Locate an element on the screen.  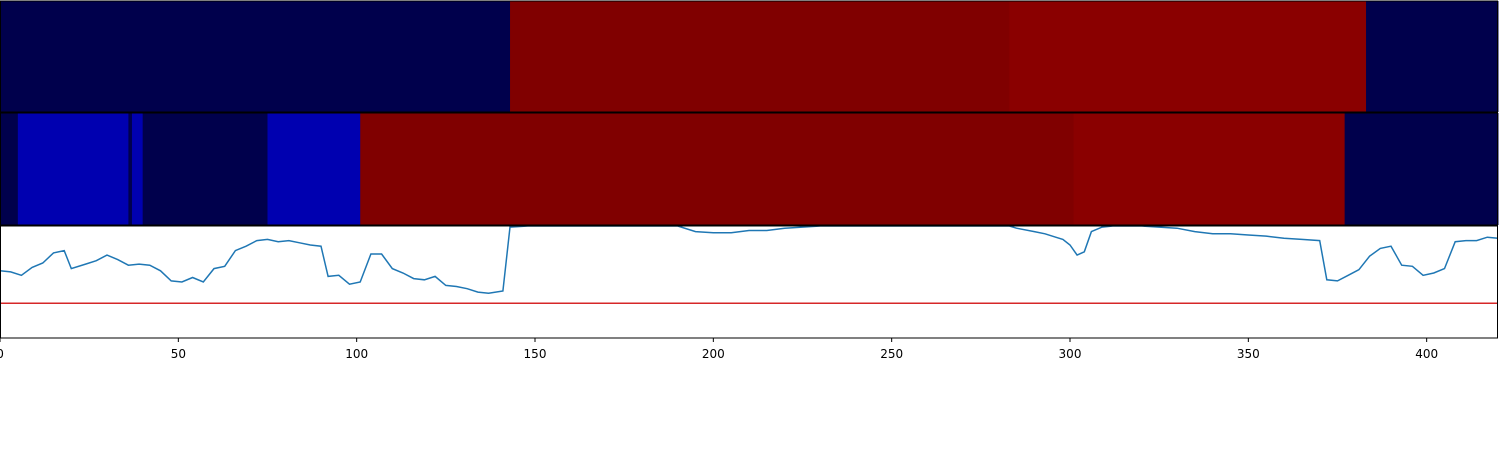
x-tick-label: 150 is located at coordinates (535, 354).